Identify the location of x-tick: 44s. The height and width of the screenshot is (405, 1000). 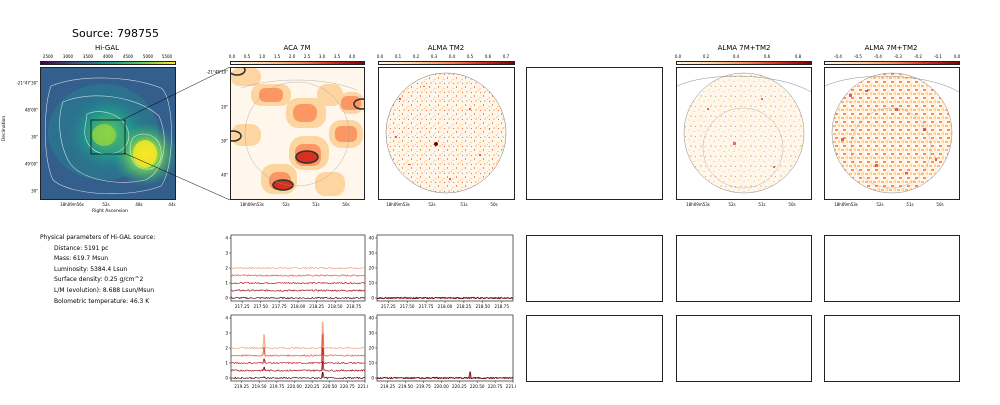
(172, 204).